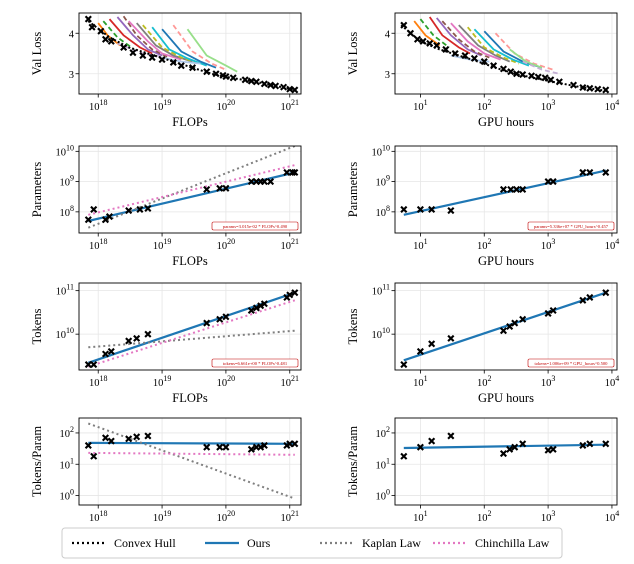  What do you see at coordinates (67, 181) in the screenshot?
I see `y-tick-label: 10⁹` at bounding box center [67, 181].